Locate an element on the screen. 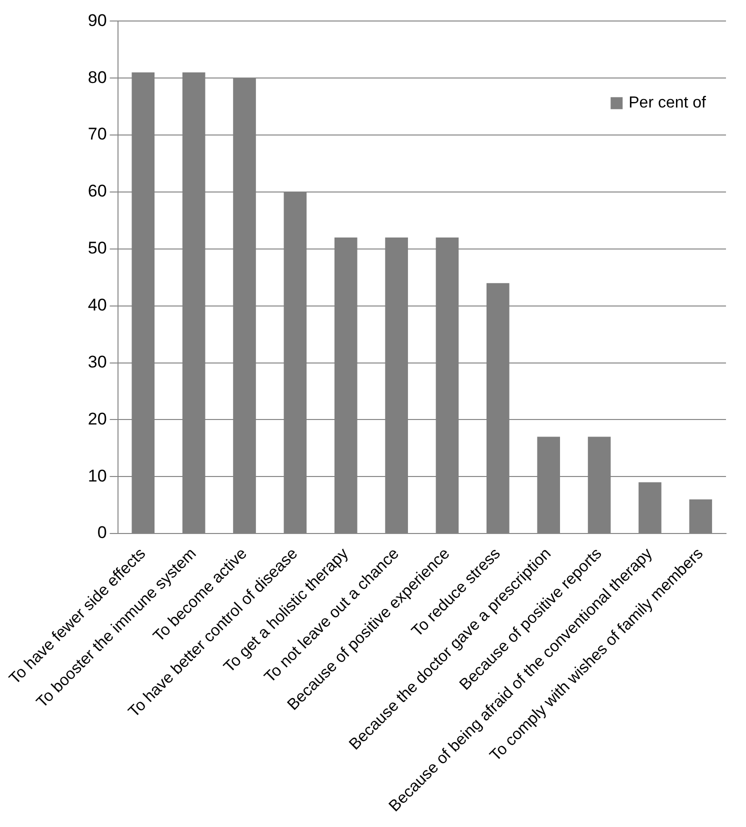 Image resolution: width=746 pixels, height=827 pixels. y-tick-label: 90 is located at coordinates (97, 20).